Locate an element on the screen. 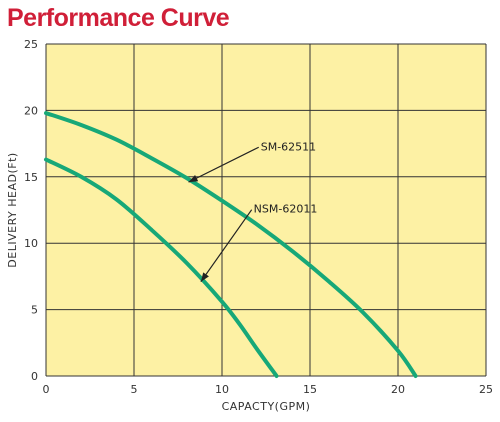 Image resolution: width=500 pixels, height=422 pixels. y-tick-label: 20 is located at coordinates (31, 110).